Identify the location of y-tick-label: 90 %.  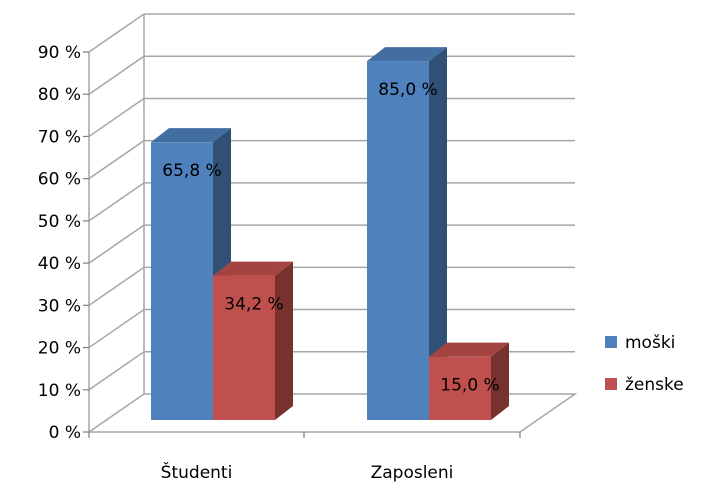
(59, 53).